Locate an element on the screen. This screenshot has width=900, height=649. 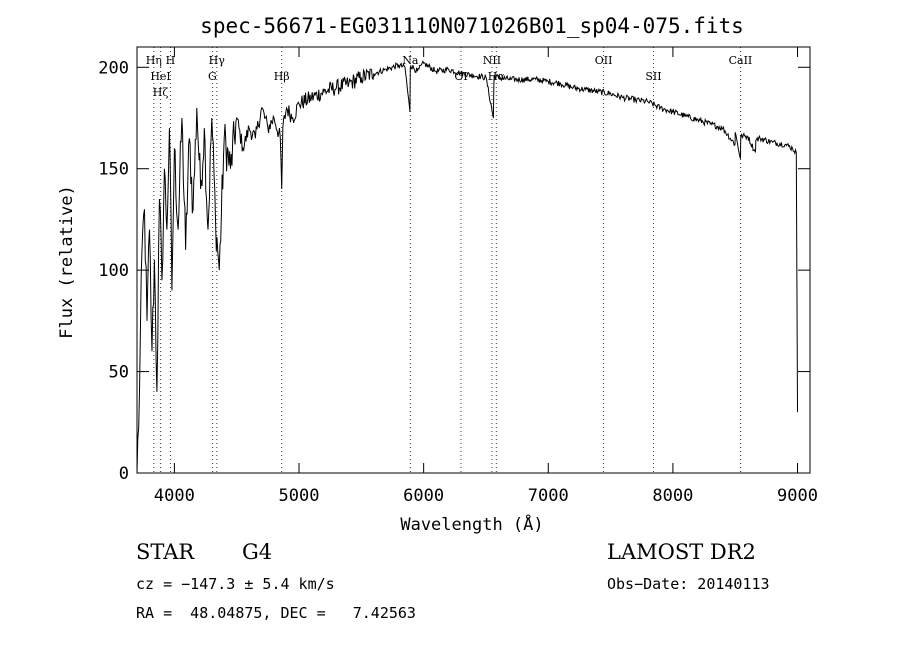
redshift-cz: cz = −147.3 ± 5.4 km/s is located at coordinates (235, 584).